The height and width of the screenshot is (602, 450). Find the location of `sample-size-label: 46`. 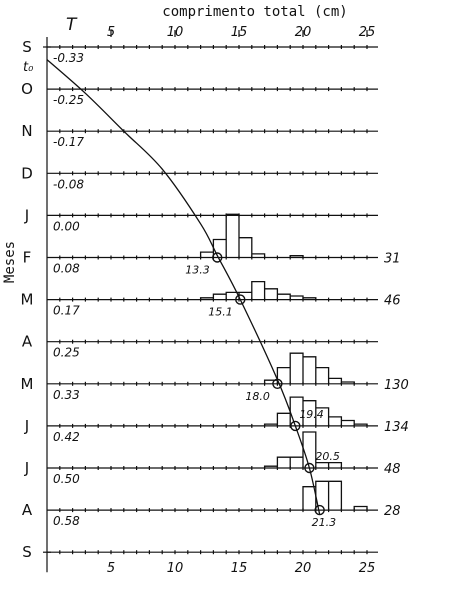

sample-size-label: 46 is located at coordinates (392, 301).